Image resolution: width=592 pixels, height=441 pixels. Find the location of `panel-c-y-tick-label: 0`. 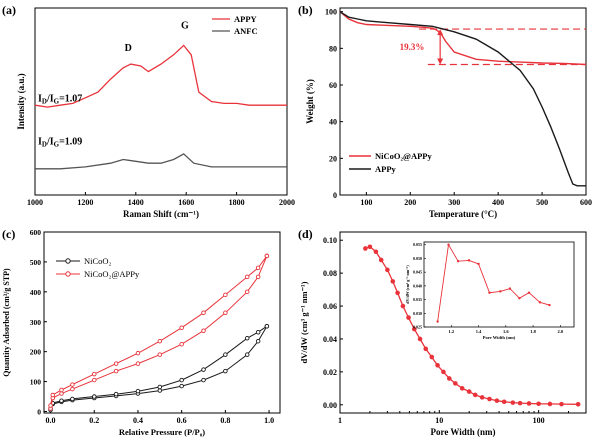

panel-c-y-tick-label: 0 is located at coordinates (39, 412).